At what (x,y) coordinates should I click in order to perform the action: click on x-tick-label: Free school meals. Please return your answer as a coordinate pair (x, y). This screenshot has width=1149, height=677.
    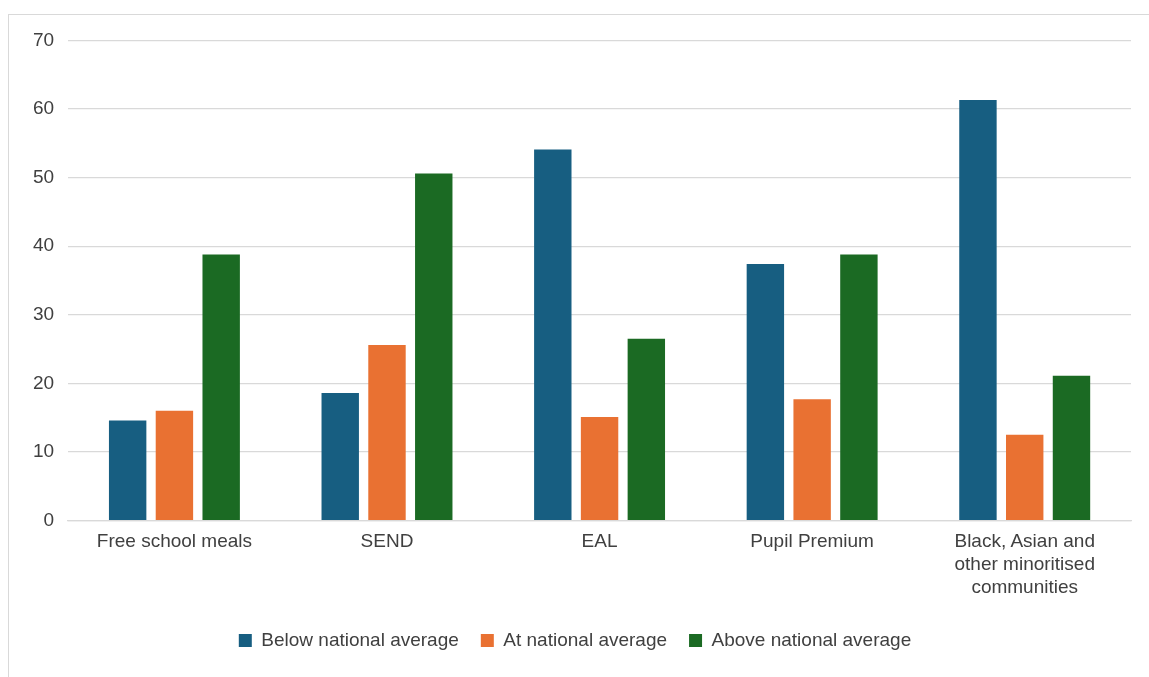
    Looking at the image, I should click on (174, 541).